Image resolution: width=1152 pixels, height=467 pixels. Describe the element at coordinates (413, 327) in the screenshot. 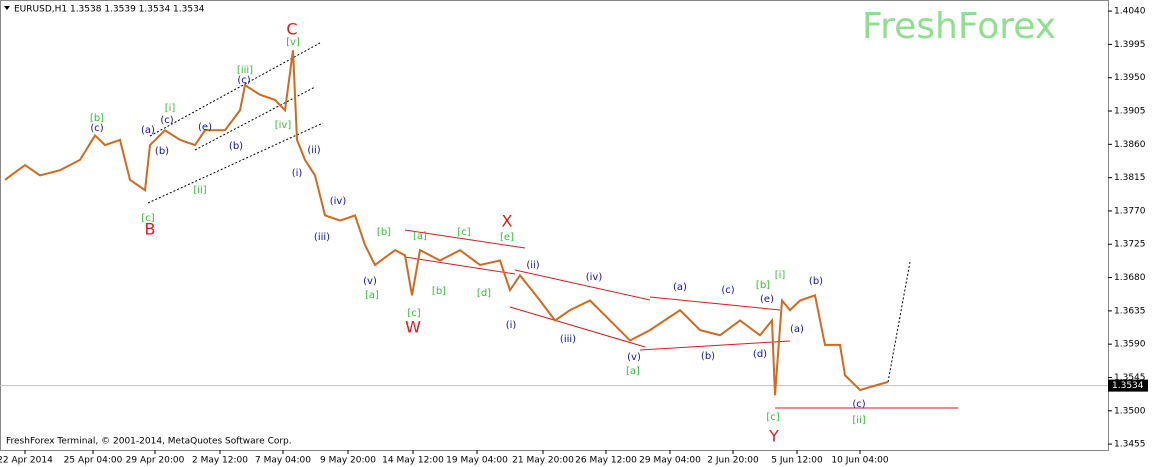

I see `wave-label: W` at that location.